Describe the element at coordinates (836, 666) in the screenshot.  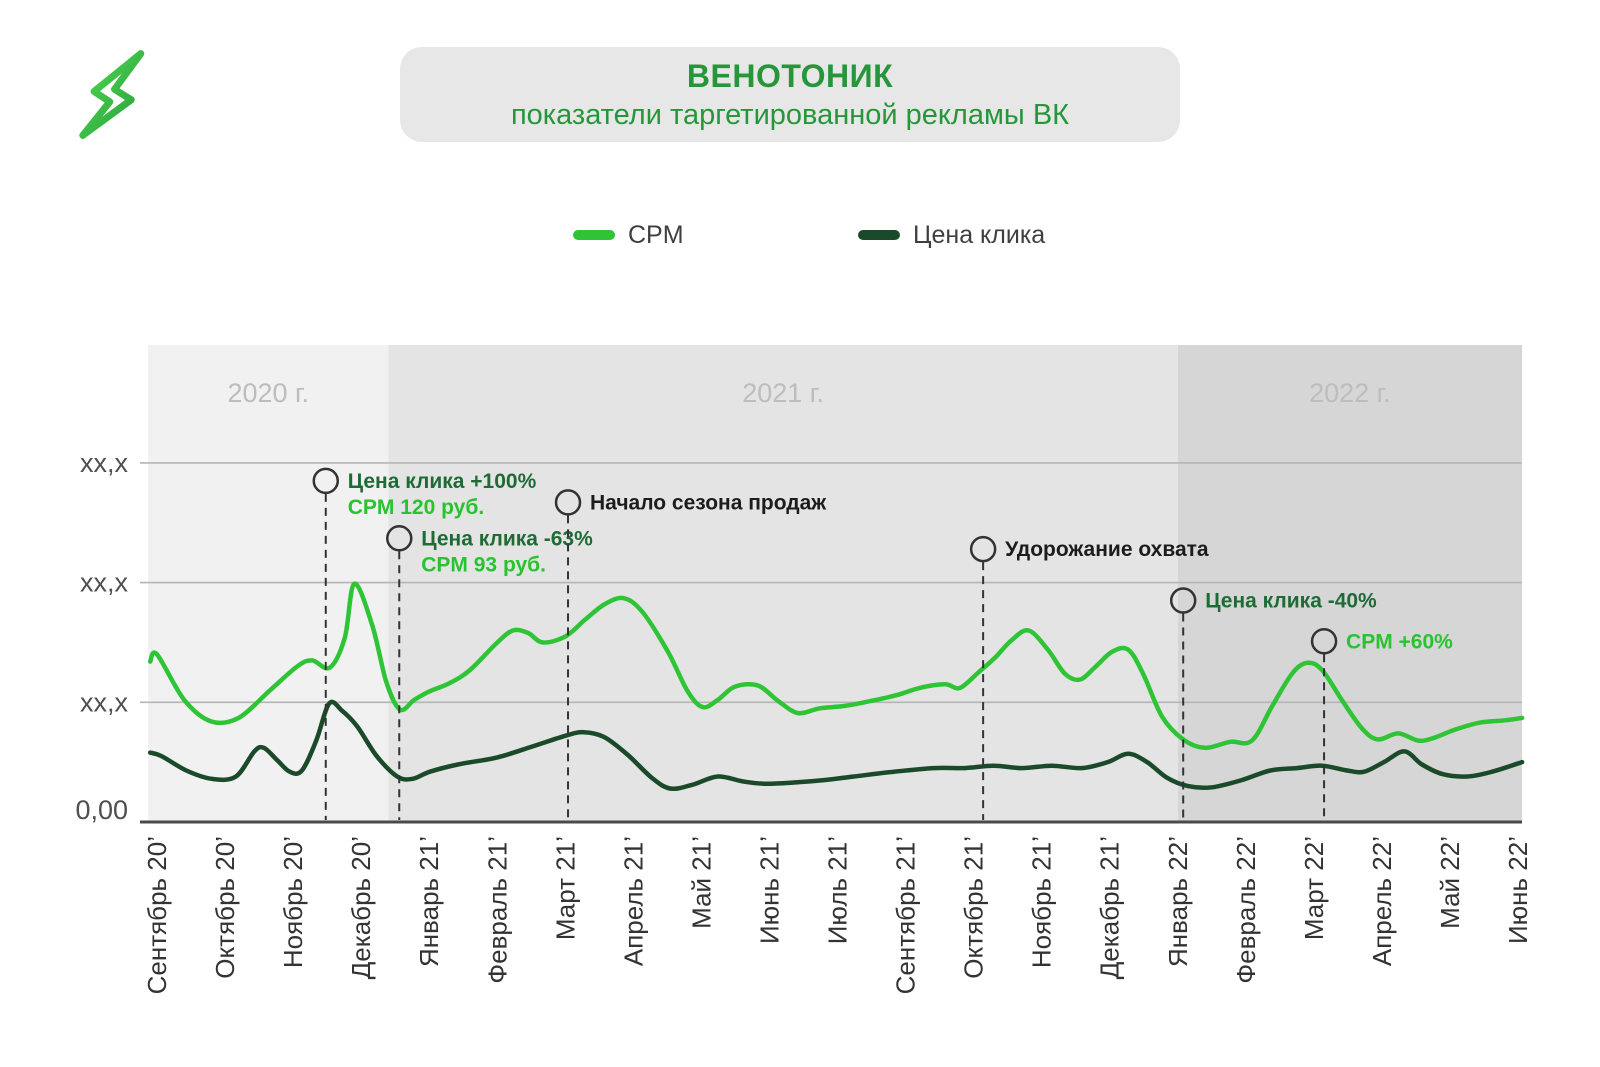
I see `cpm-line` at that location.